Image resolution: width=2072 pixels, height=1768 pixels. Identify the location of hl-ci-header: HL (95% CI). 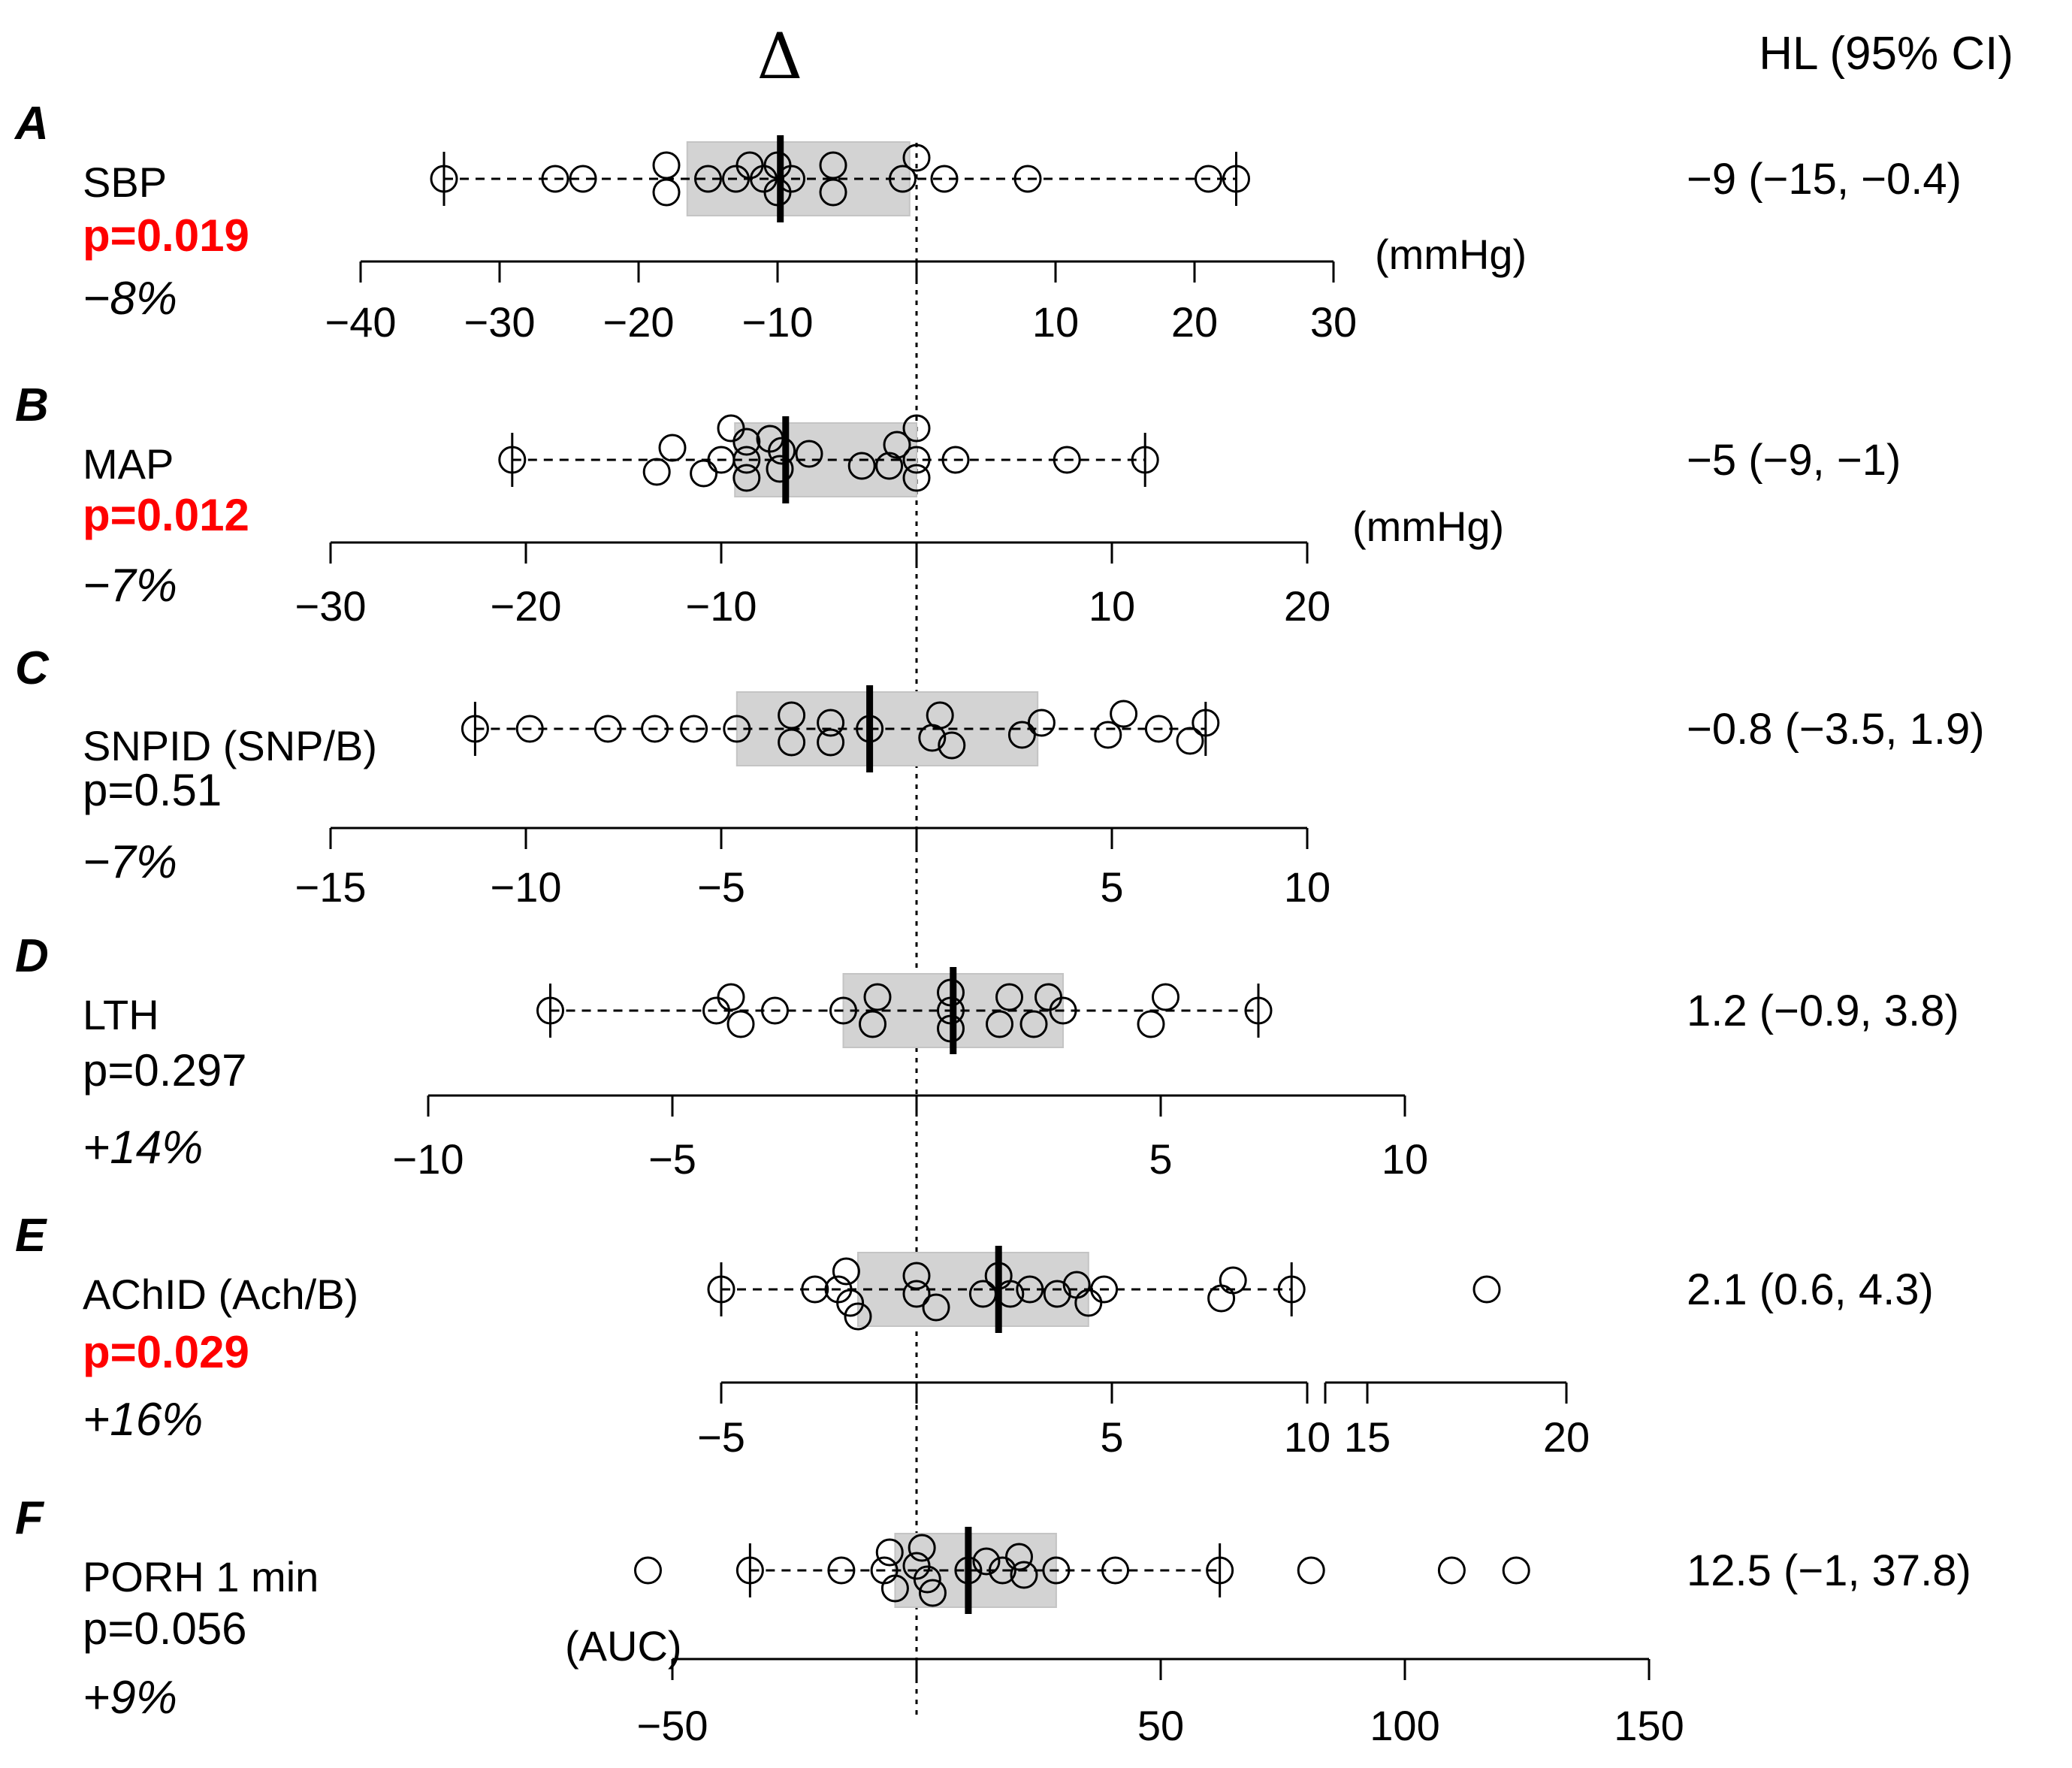
(1886, 54).